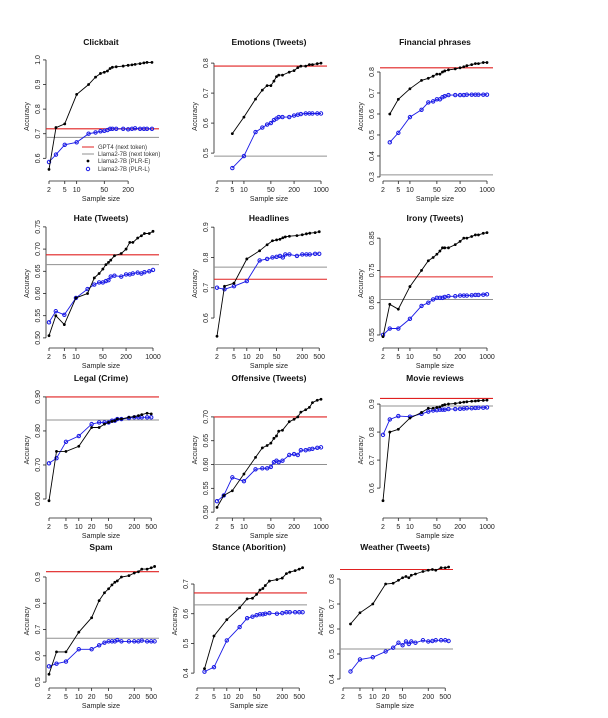  Describe the element at coordinates (253, 642) in the screenshot. I see `plr-l-series-line` at that location.